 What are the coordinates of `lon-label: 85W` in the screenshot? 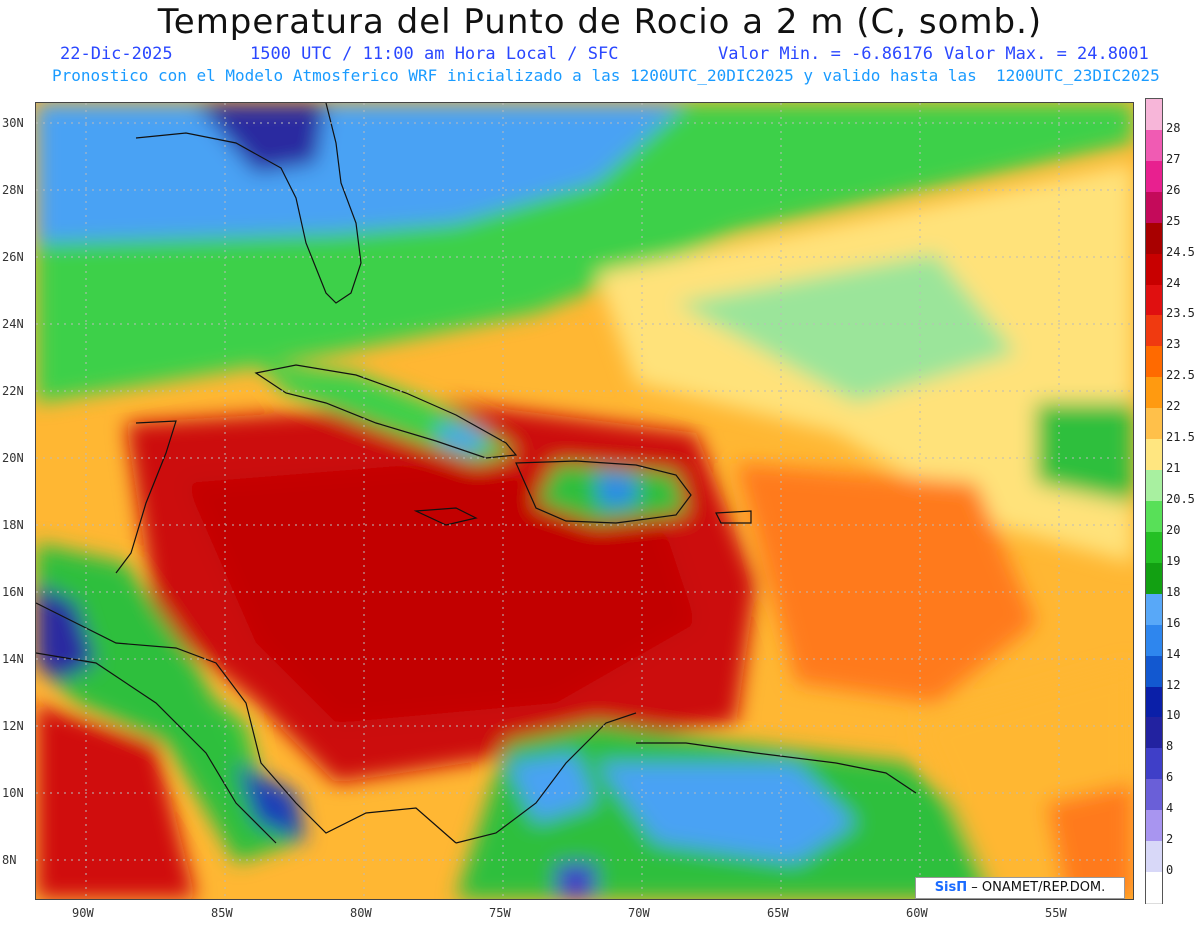 It's located at (222, 913).